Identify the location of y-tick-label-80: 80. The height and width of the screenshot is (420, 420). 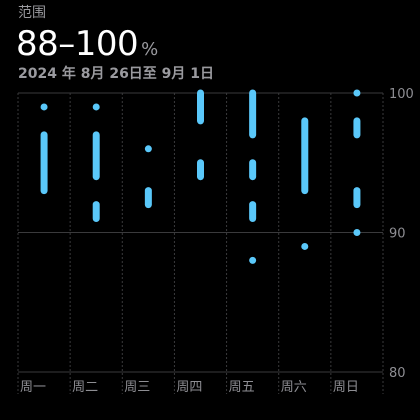
(397, 373).